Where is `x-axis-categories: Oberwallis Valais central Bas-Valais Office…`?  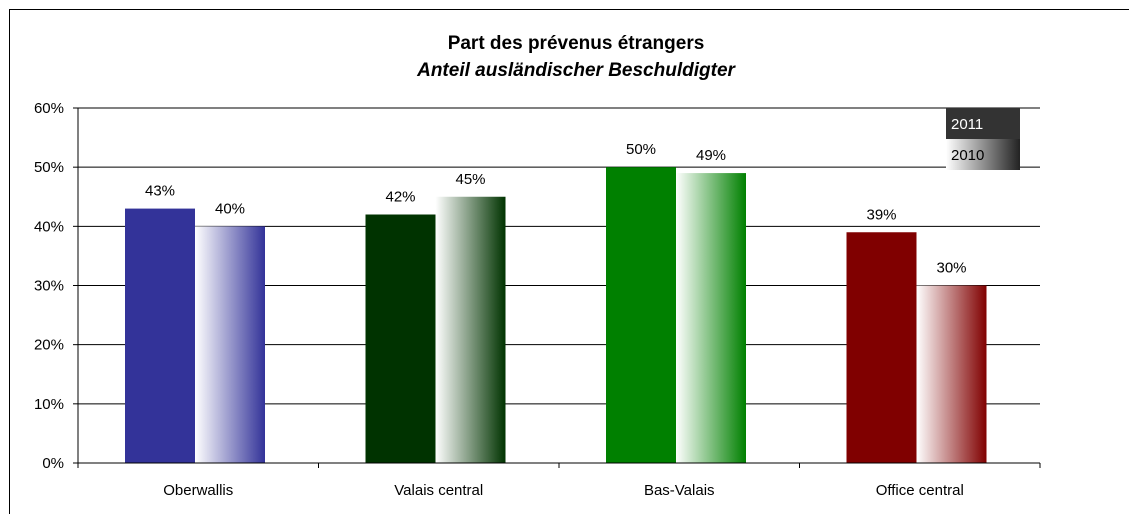 x-axis-categories: Oberwallis Valais central Bas-Valais Office… is located at coordinates (563, 490).